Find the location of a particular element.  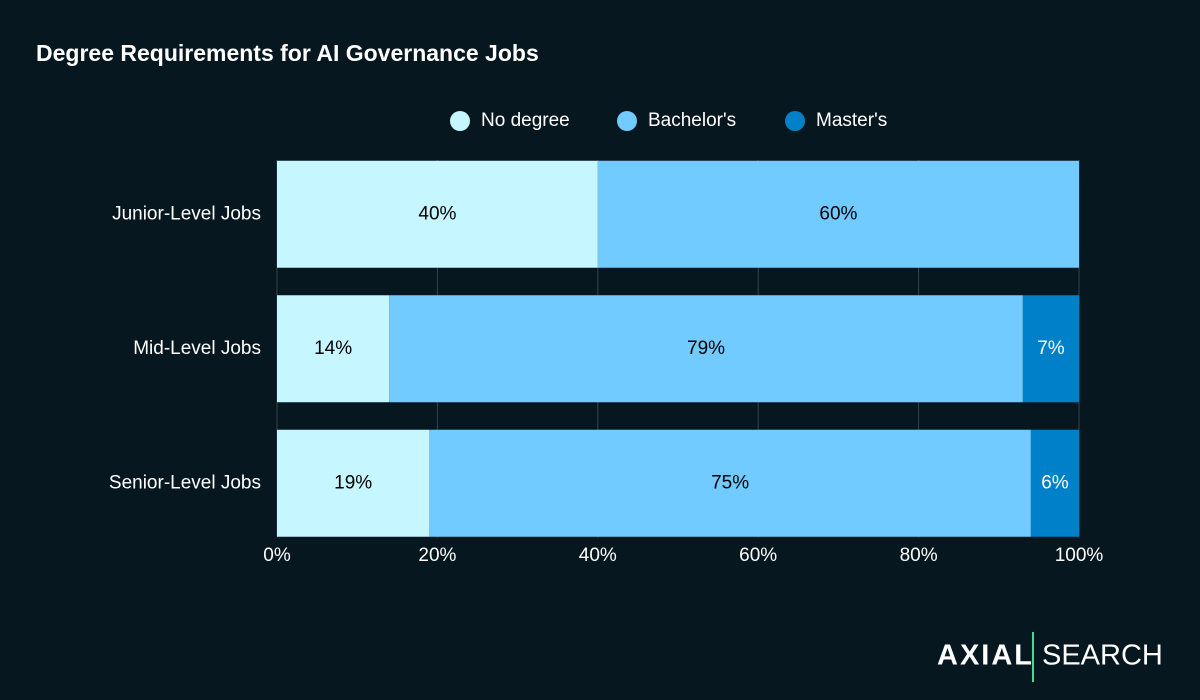

legend-label: Bachelor's is located at coordinates (692, 120).